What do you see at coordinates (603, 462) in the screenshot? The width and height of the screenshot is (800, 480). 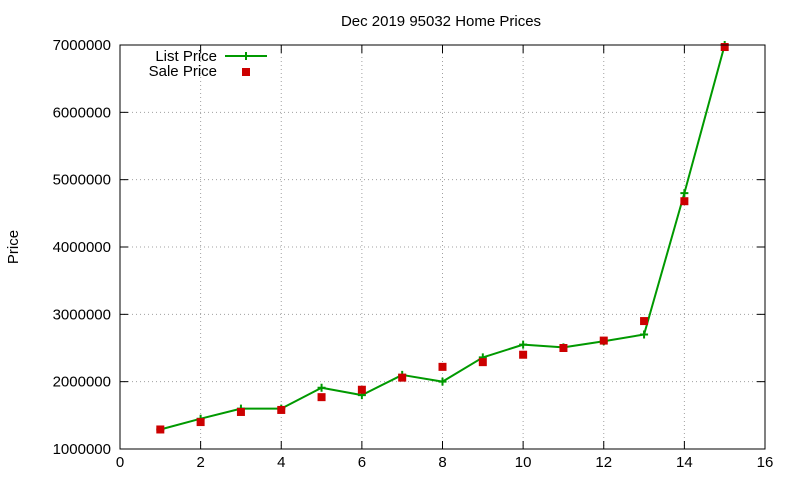 I see `x-tick-label: 12` at bounding box center [603, 462].